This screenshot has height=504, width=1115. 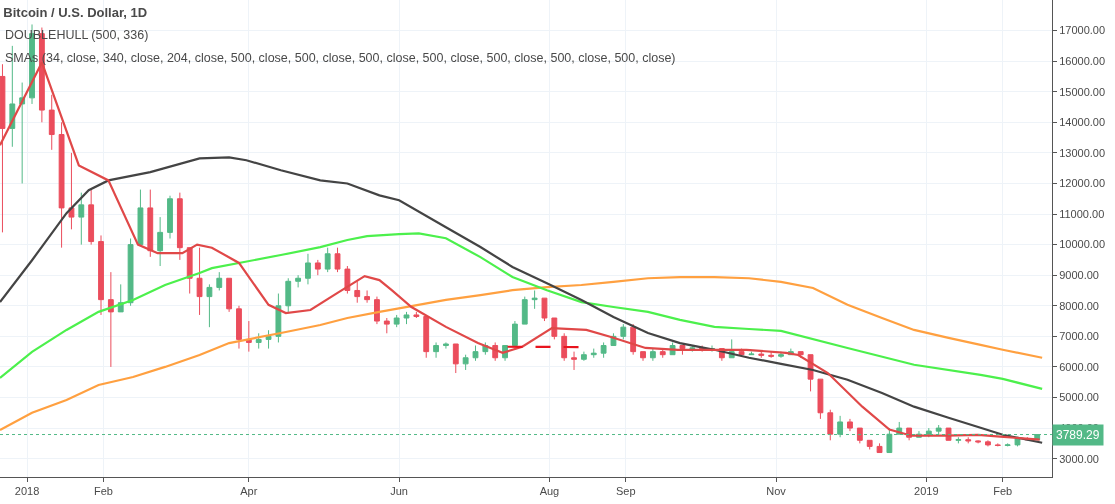 I want to click on y-tick-label: 10000.00, so click(x=1082, y=244).